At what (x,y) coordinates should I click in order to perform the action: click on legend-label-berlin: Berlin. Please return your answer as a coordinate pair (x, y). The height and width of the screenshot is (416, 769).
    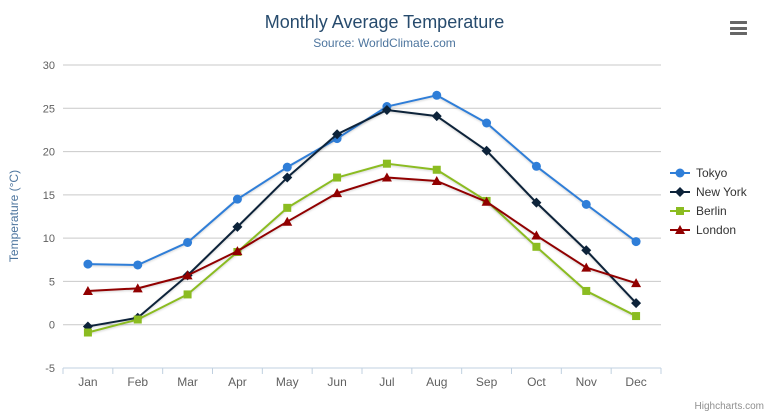
    Looking at the image, I should click on (711, 210).